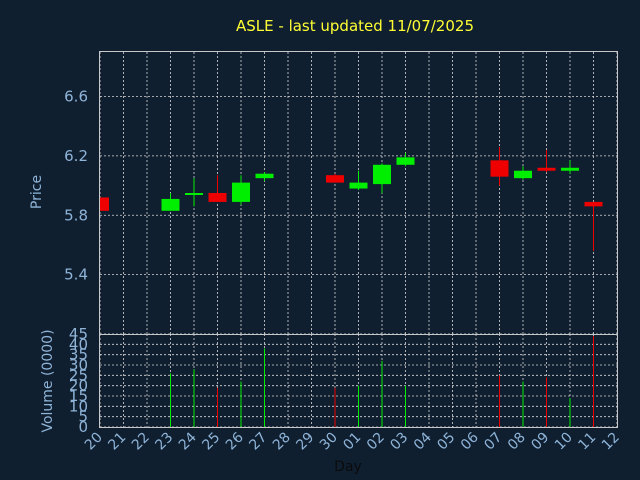 This screenshot has width=640, height=480. What do you see at coordinates (37, 192) in the screenshot?
I see `y-axis-label: Price` at bounding box center [37, 192].